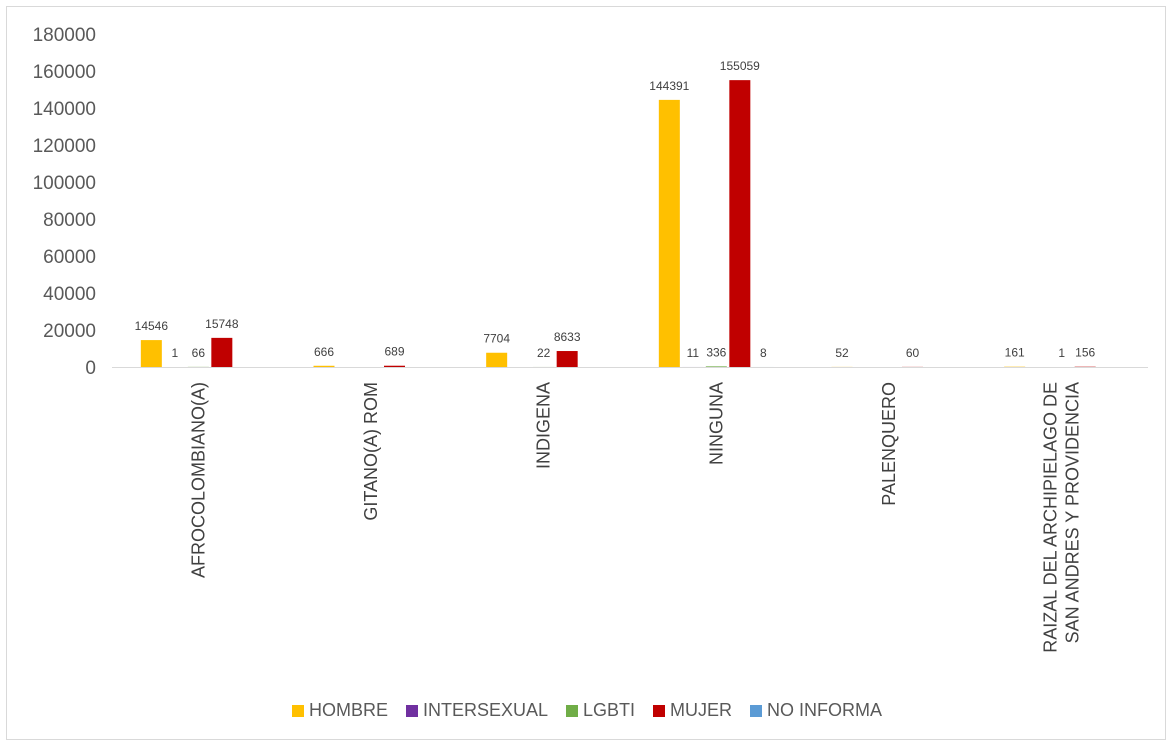 This screenshot has height=748, width=1174. Describe the element at coordinates (394, 352) in the screenshot. I see `data-label: 689` at that location.